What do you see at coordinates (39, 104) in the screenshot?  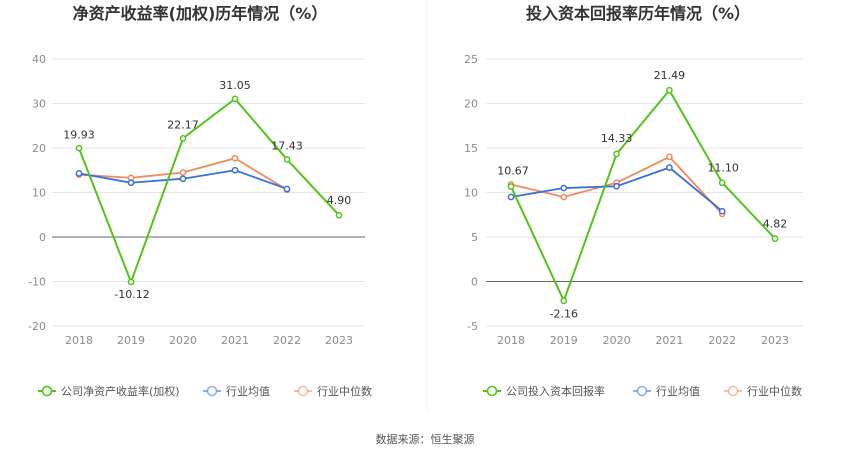 I see `y-tick-label: 30` at bounding box center [39, 104].